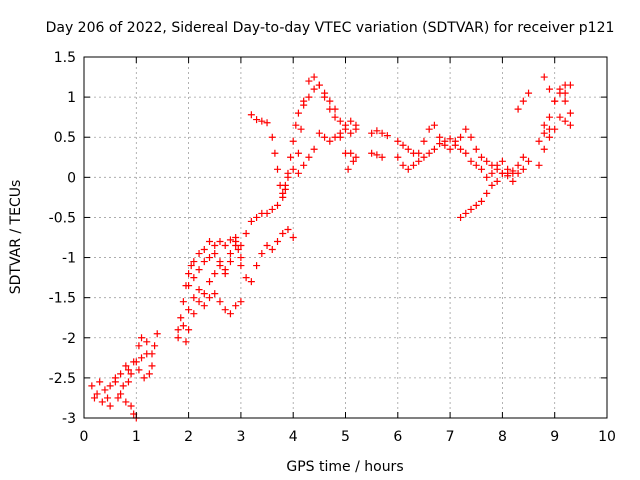 The height and width of the screenshot is (480, 640). Describe the element at coordinates (188, 437) in the screenshot. I see `x-tick-label: 2` at that location.